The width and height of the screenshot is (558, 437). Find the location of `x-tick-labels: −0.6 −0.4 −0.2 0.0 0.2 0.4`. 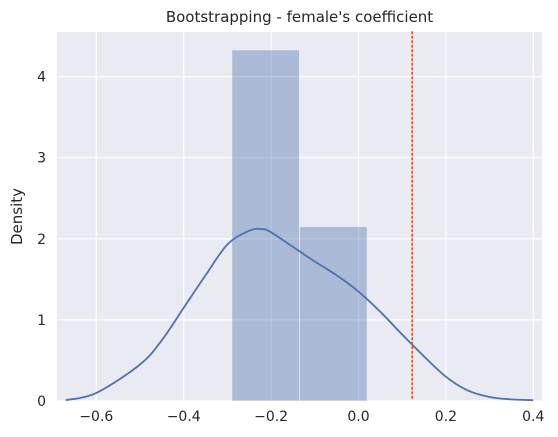

x-tick-labels: −0.6 −0.4 −0.2 0.0 0.2 0.4 is located at coordinates (311, 417).